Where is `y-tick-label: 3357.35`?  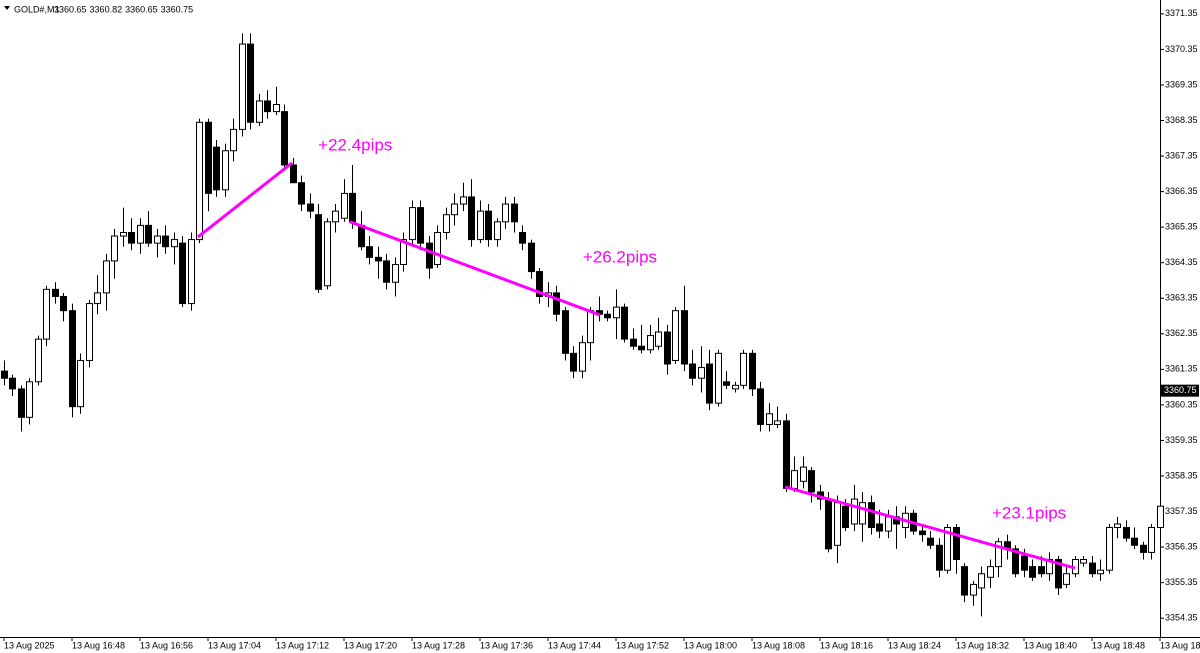 y-tick-label: 3357.35 is located at coordinates (1181, 511).